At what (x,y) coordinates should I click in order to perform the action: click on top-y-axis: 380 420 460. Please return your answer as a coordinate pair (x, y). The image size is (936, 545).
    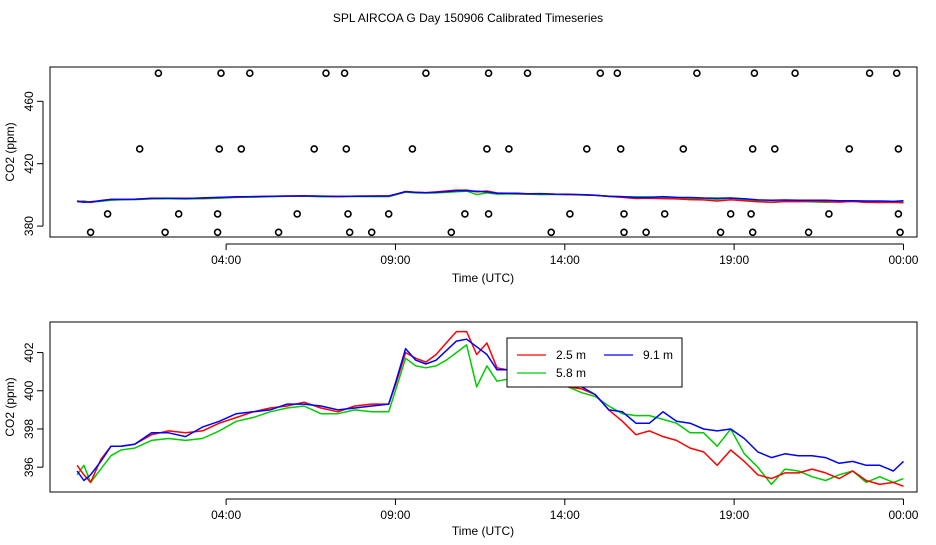
    Looking at the image, I should click on (33, 163).